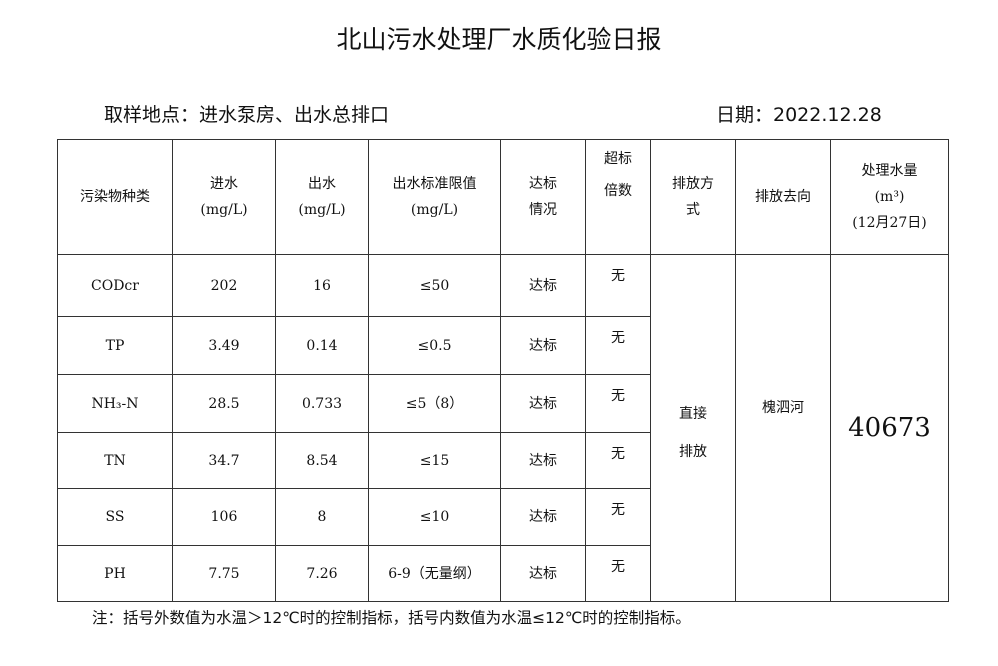 This screenshot has width=998, height=666. What do you see at coordinates (434, 403) in the screenshot?
I see `cell-limit: ≤5（8）` at bounding box center [434, 403].